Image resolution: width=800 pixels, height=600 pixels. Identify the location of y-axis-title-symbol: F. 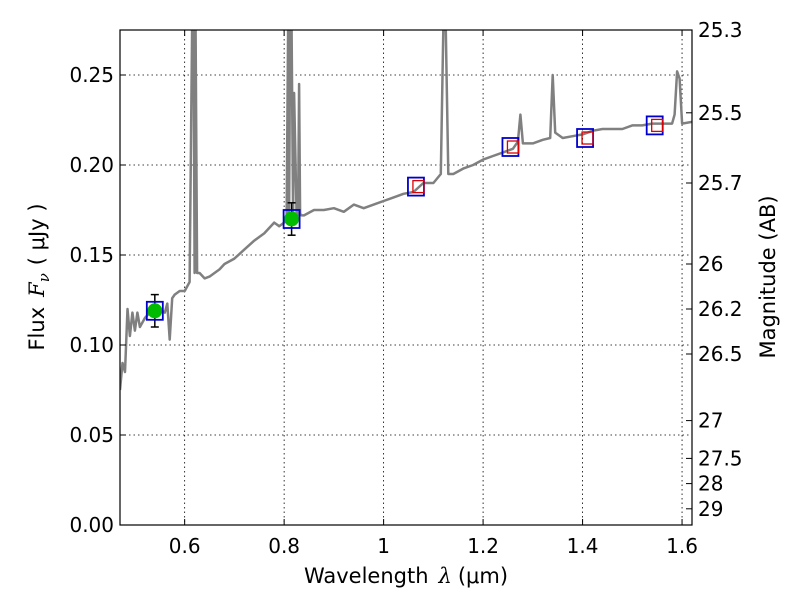
(37, 289).